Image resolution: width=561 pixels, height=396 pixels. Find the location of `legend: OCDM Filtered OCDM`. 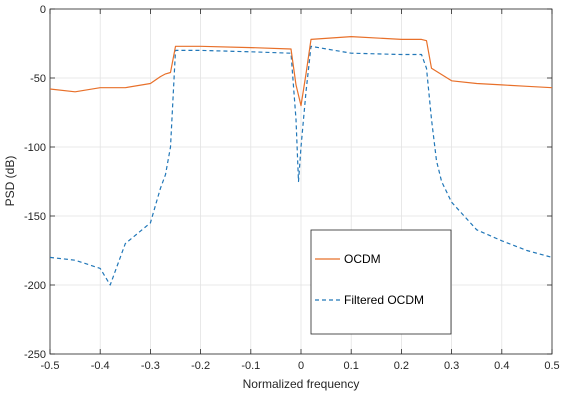

legend: OCDM Filtered OCDM is located at coordinates (381, 282).